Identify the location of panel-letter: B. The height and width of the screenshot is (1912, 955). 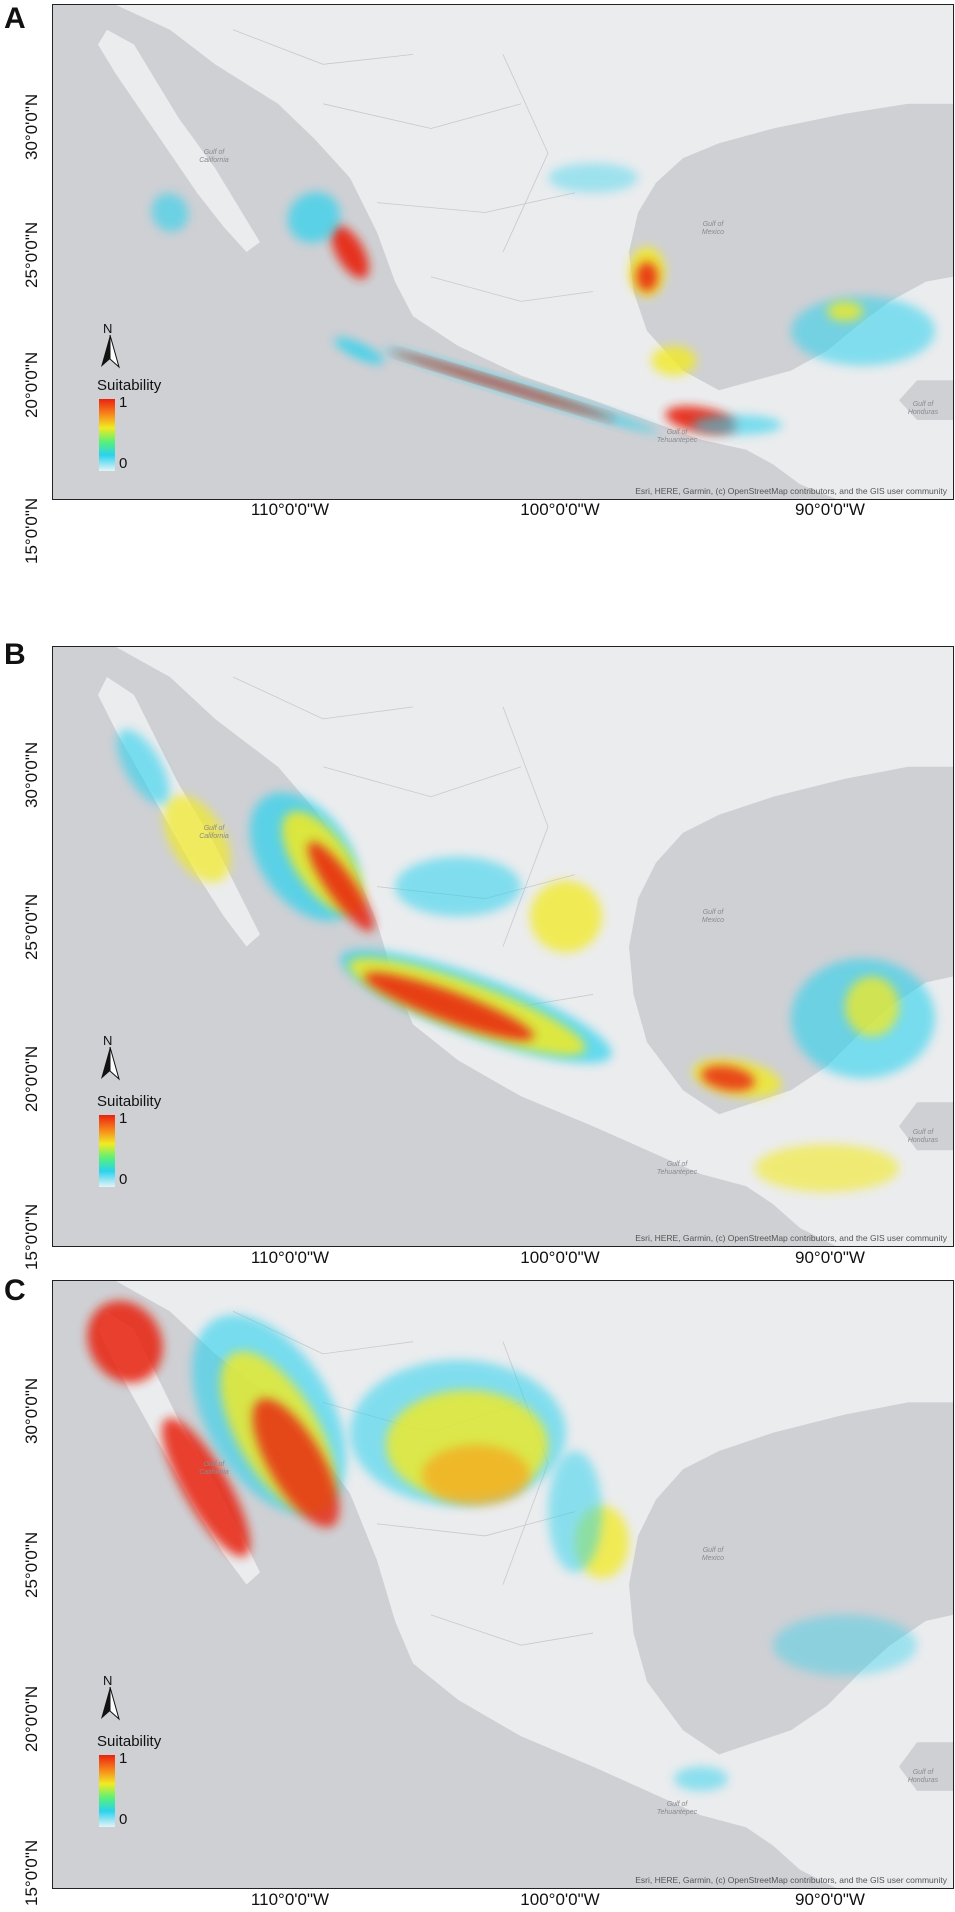
(15, 654).